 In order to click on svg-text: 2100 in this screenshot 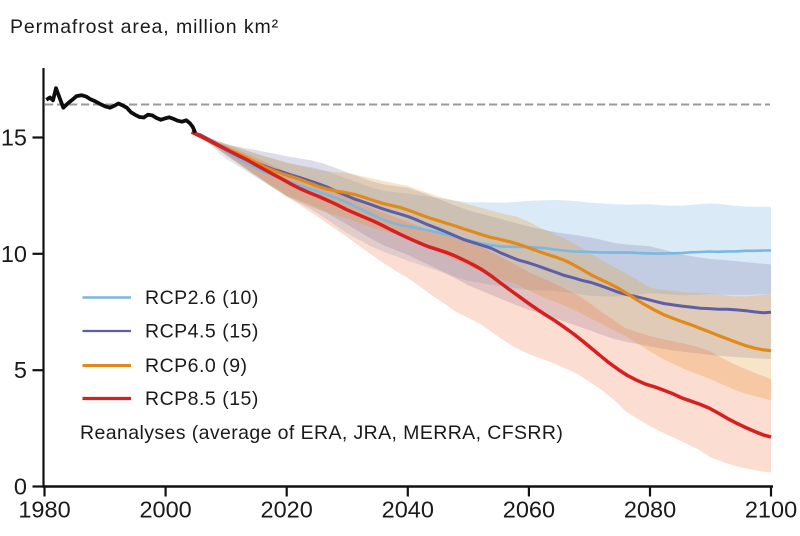, I will do `click(771, 510)`.